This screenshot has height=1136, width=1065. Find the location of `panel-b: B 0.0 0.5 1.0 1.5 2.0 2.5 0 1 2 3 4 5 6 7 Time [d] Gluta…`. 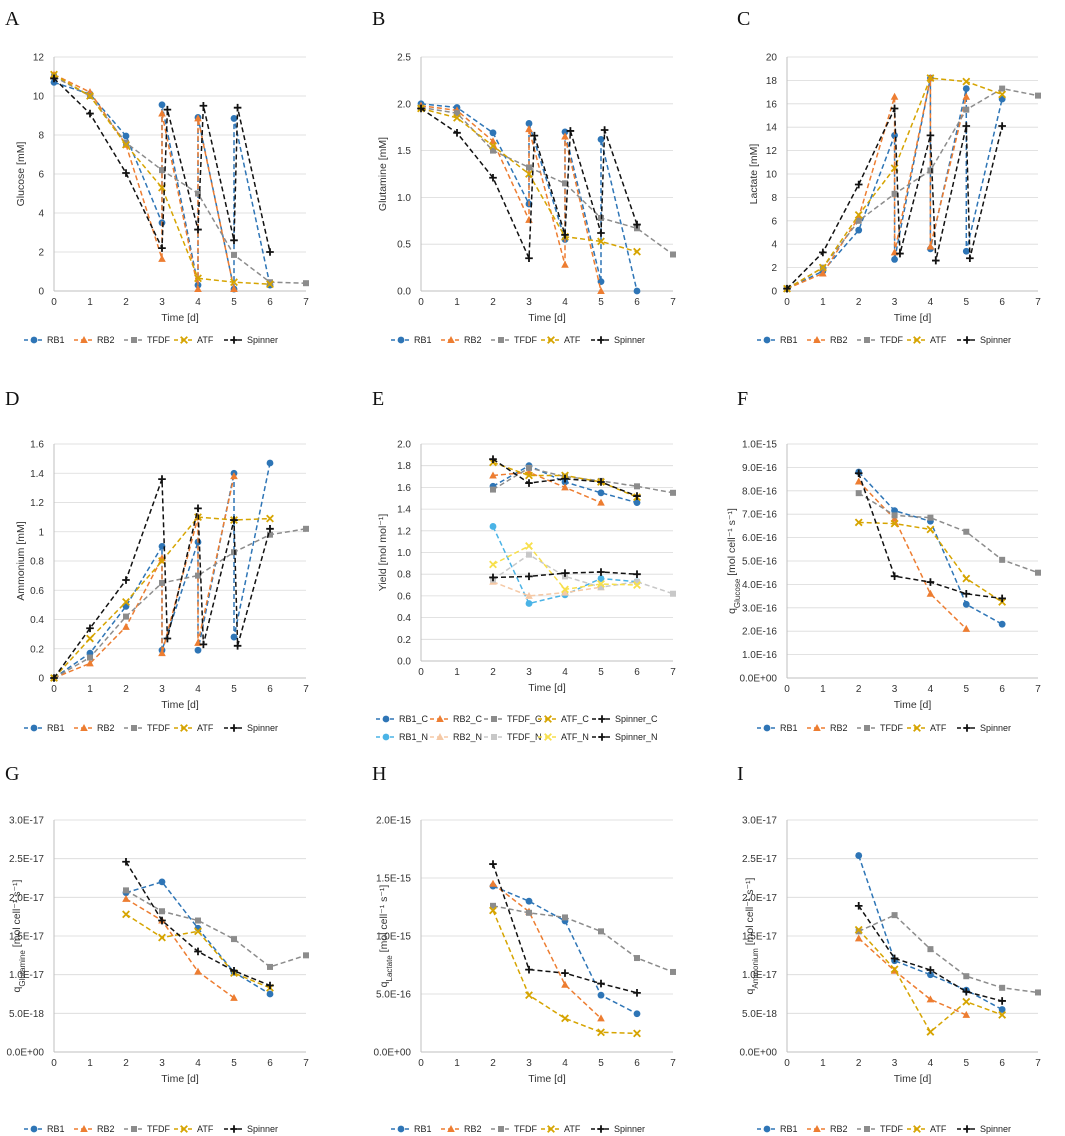

panel-b: B 0.0 0.5 1.0 1.5 2.0 2.5 0 1 2 3 4 5 6 7 Time [d] Gluta… is located at coordinates (524, 176).